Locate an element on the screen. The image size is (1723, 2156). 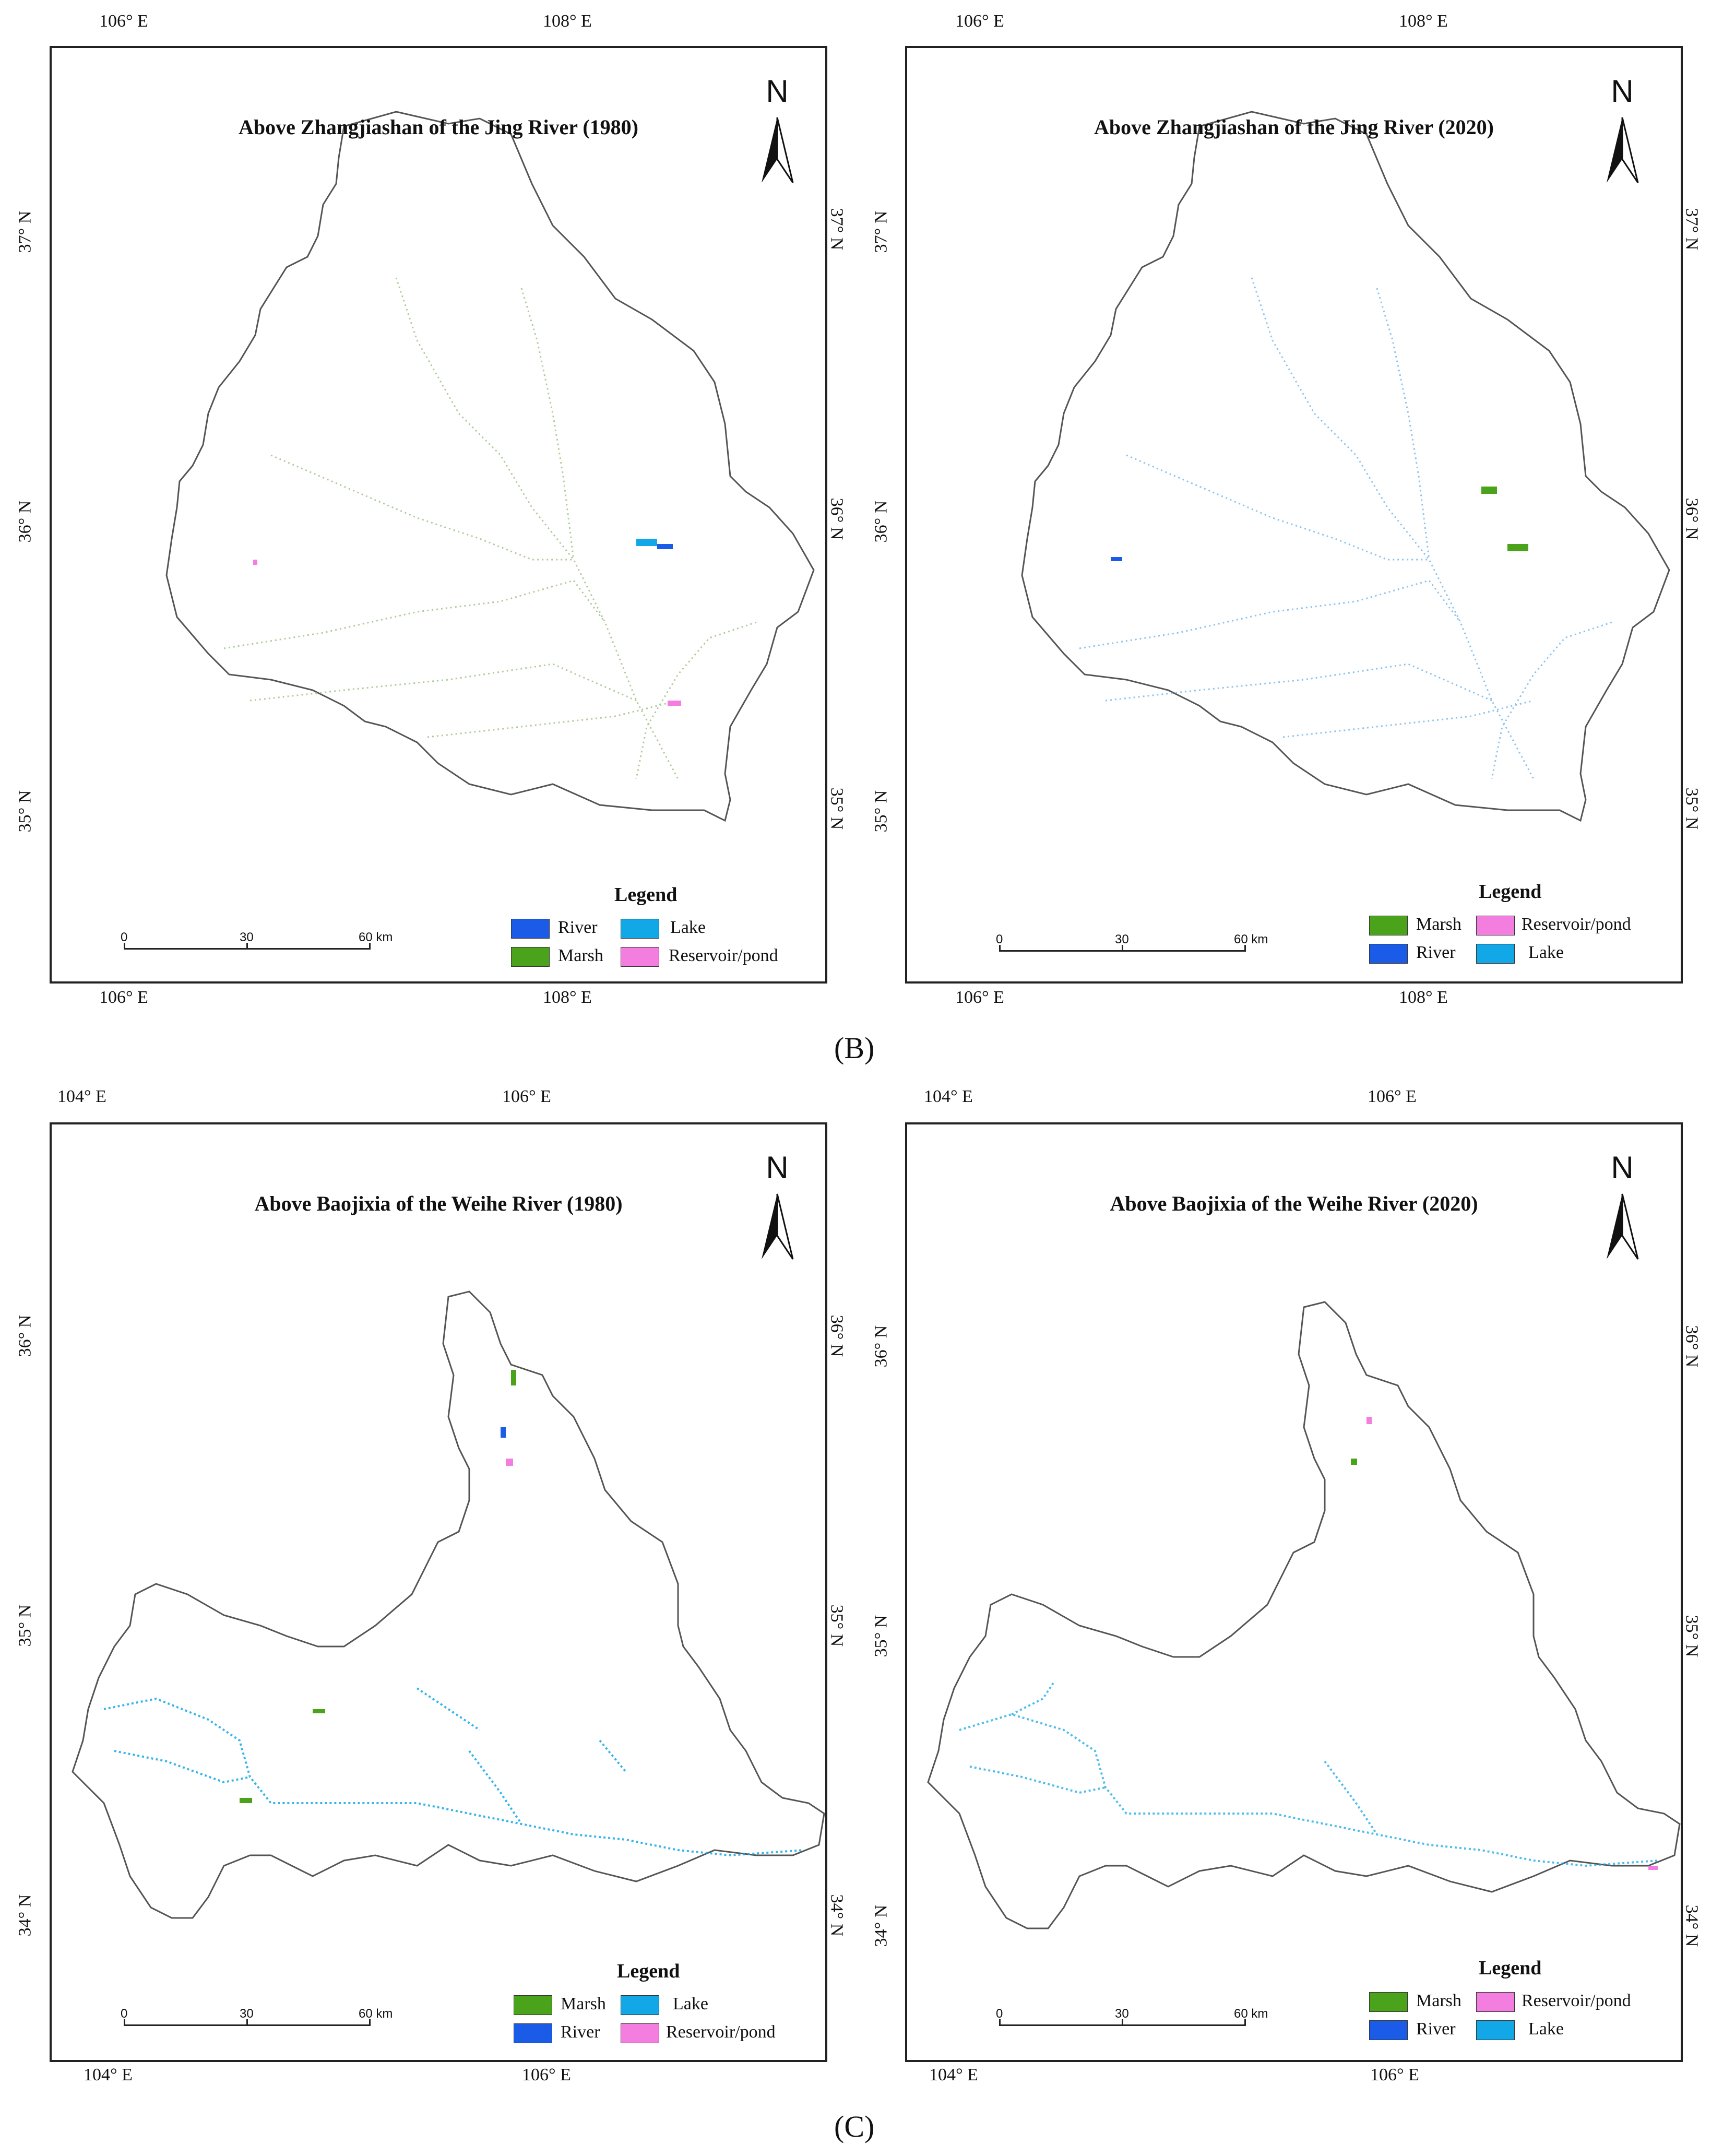
left-lat-label: 34° N is located at coordinates (881, 1925).